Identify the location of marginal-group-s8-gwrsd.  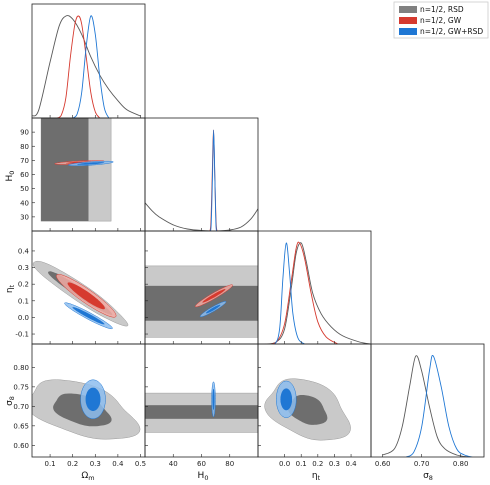
(439, 406).